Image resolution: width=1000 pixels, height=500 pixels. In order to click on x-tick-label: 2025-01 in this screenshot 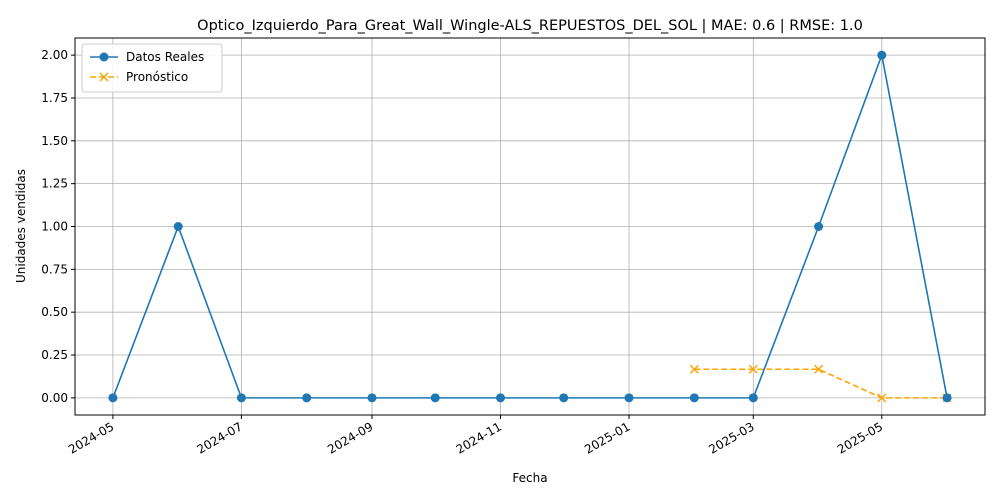, I will do `click(607, 437)`.